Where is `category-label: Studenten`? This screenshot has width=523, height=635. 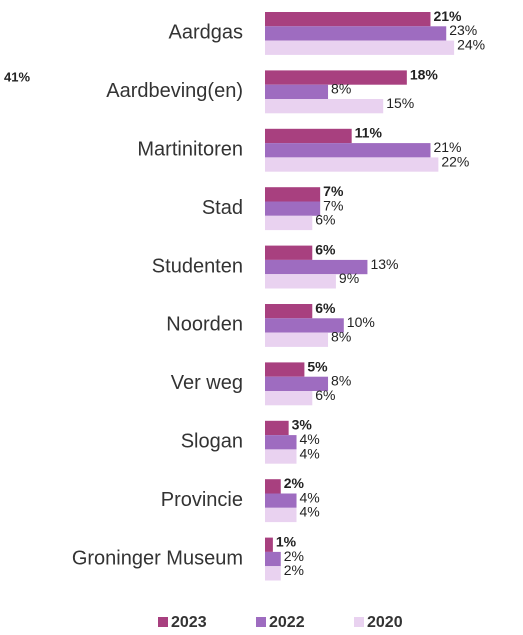
category-label: Studenten is located at coordinates (197, 266).